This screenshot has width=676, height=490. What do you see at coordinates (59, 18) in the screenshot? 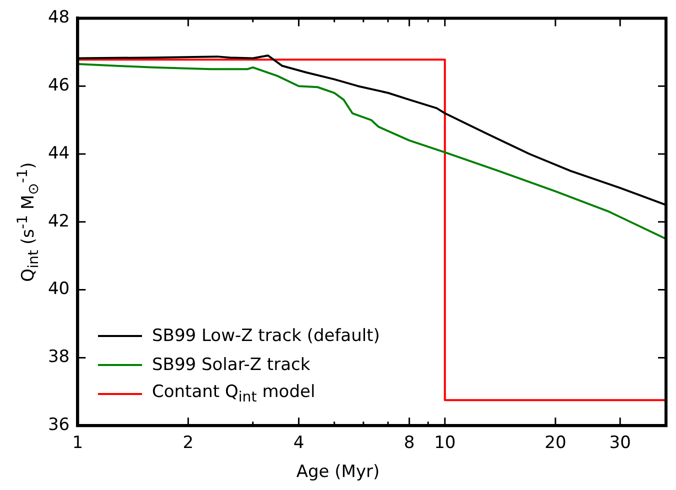
I see `y-tick-label: 48` at bounding box center [59, 18].